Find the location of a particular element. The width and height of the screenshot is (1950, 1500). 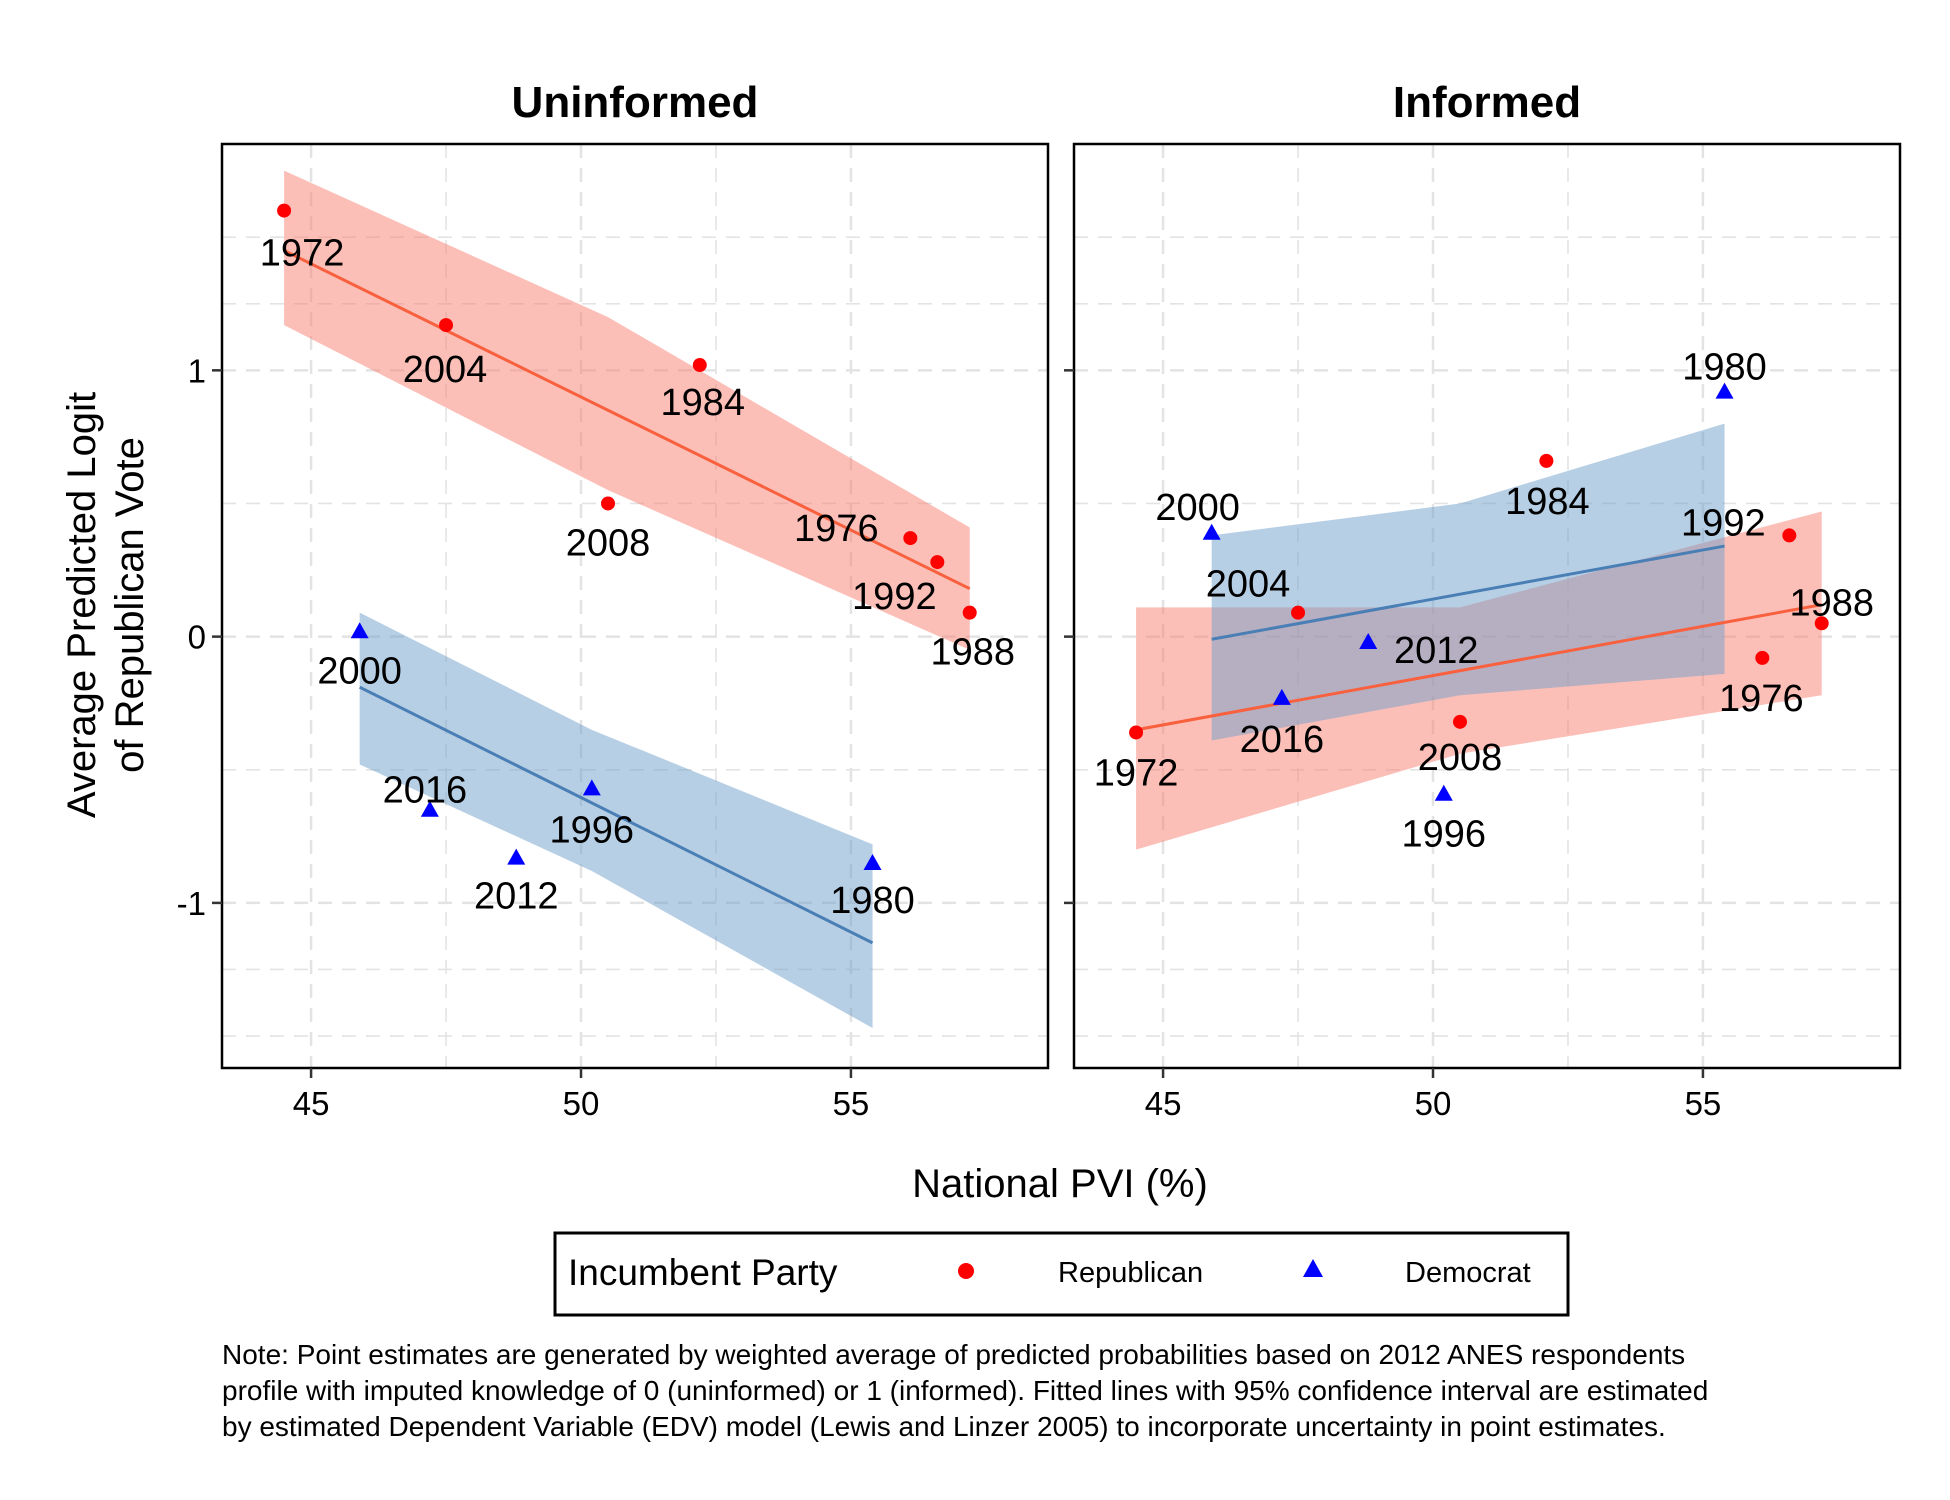

panel-title: Informed is located at coordinates (1487, 102).